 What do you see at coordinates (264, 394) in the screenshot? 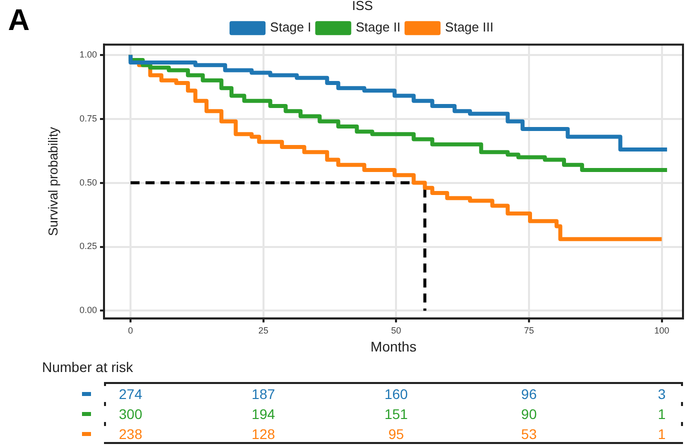
I see `data-label: 187` at bounding box center [264, 394].